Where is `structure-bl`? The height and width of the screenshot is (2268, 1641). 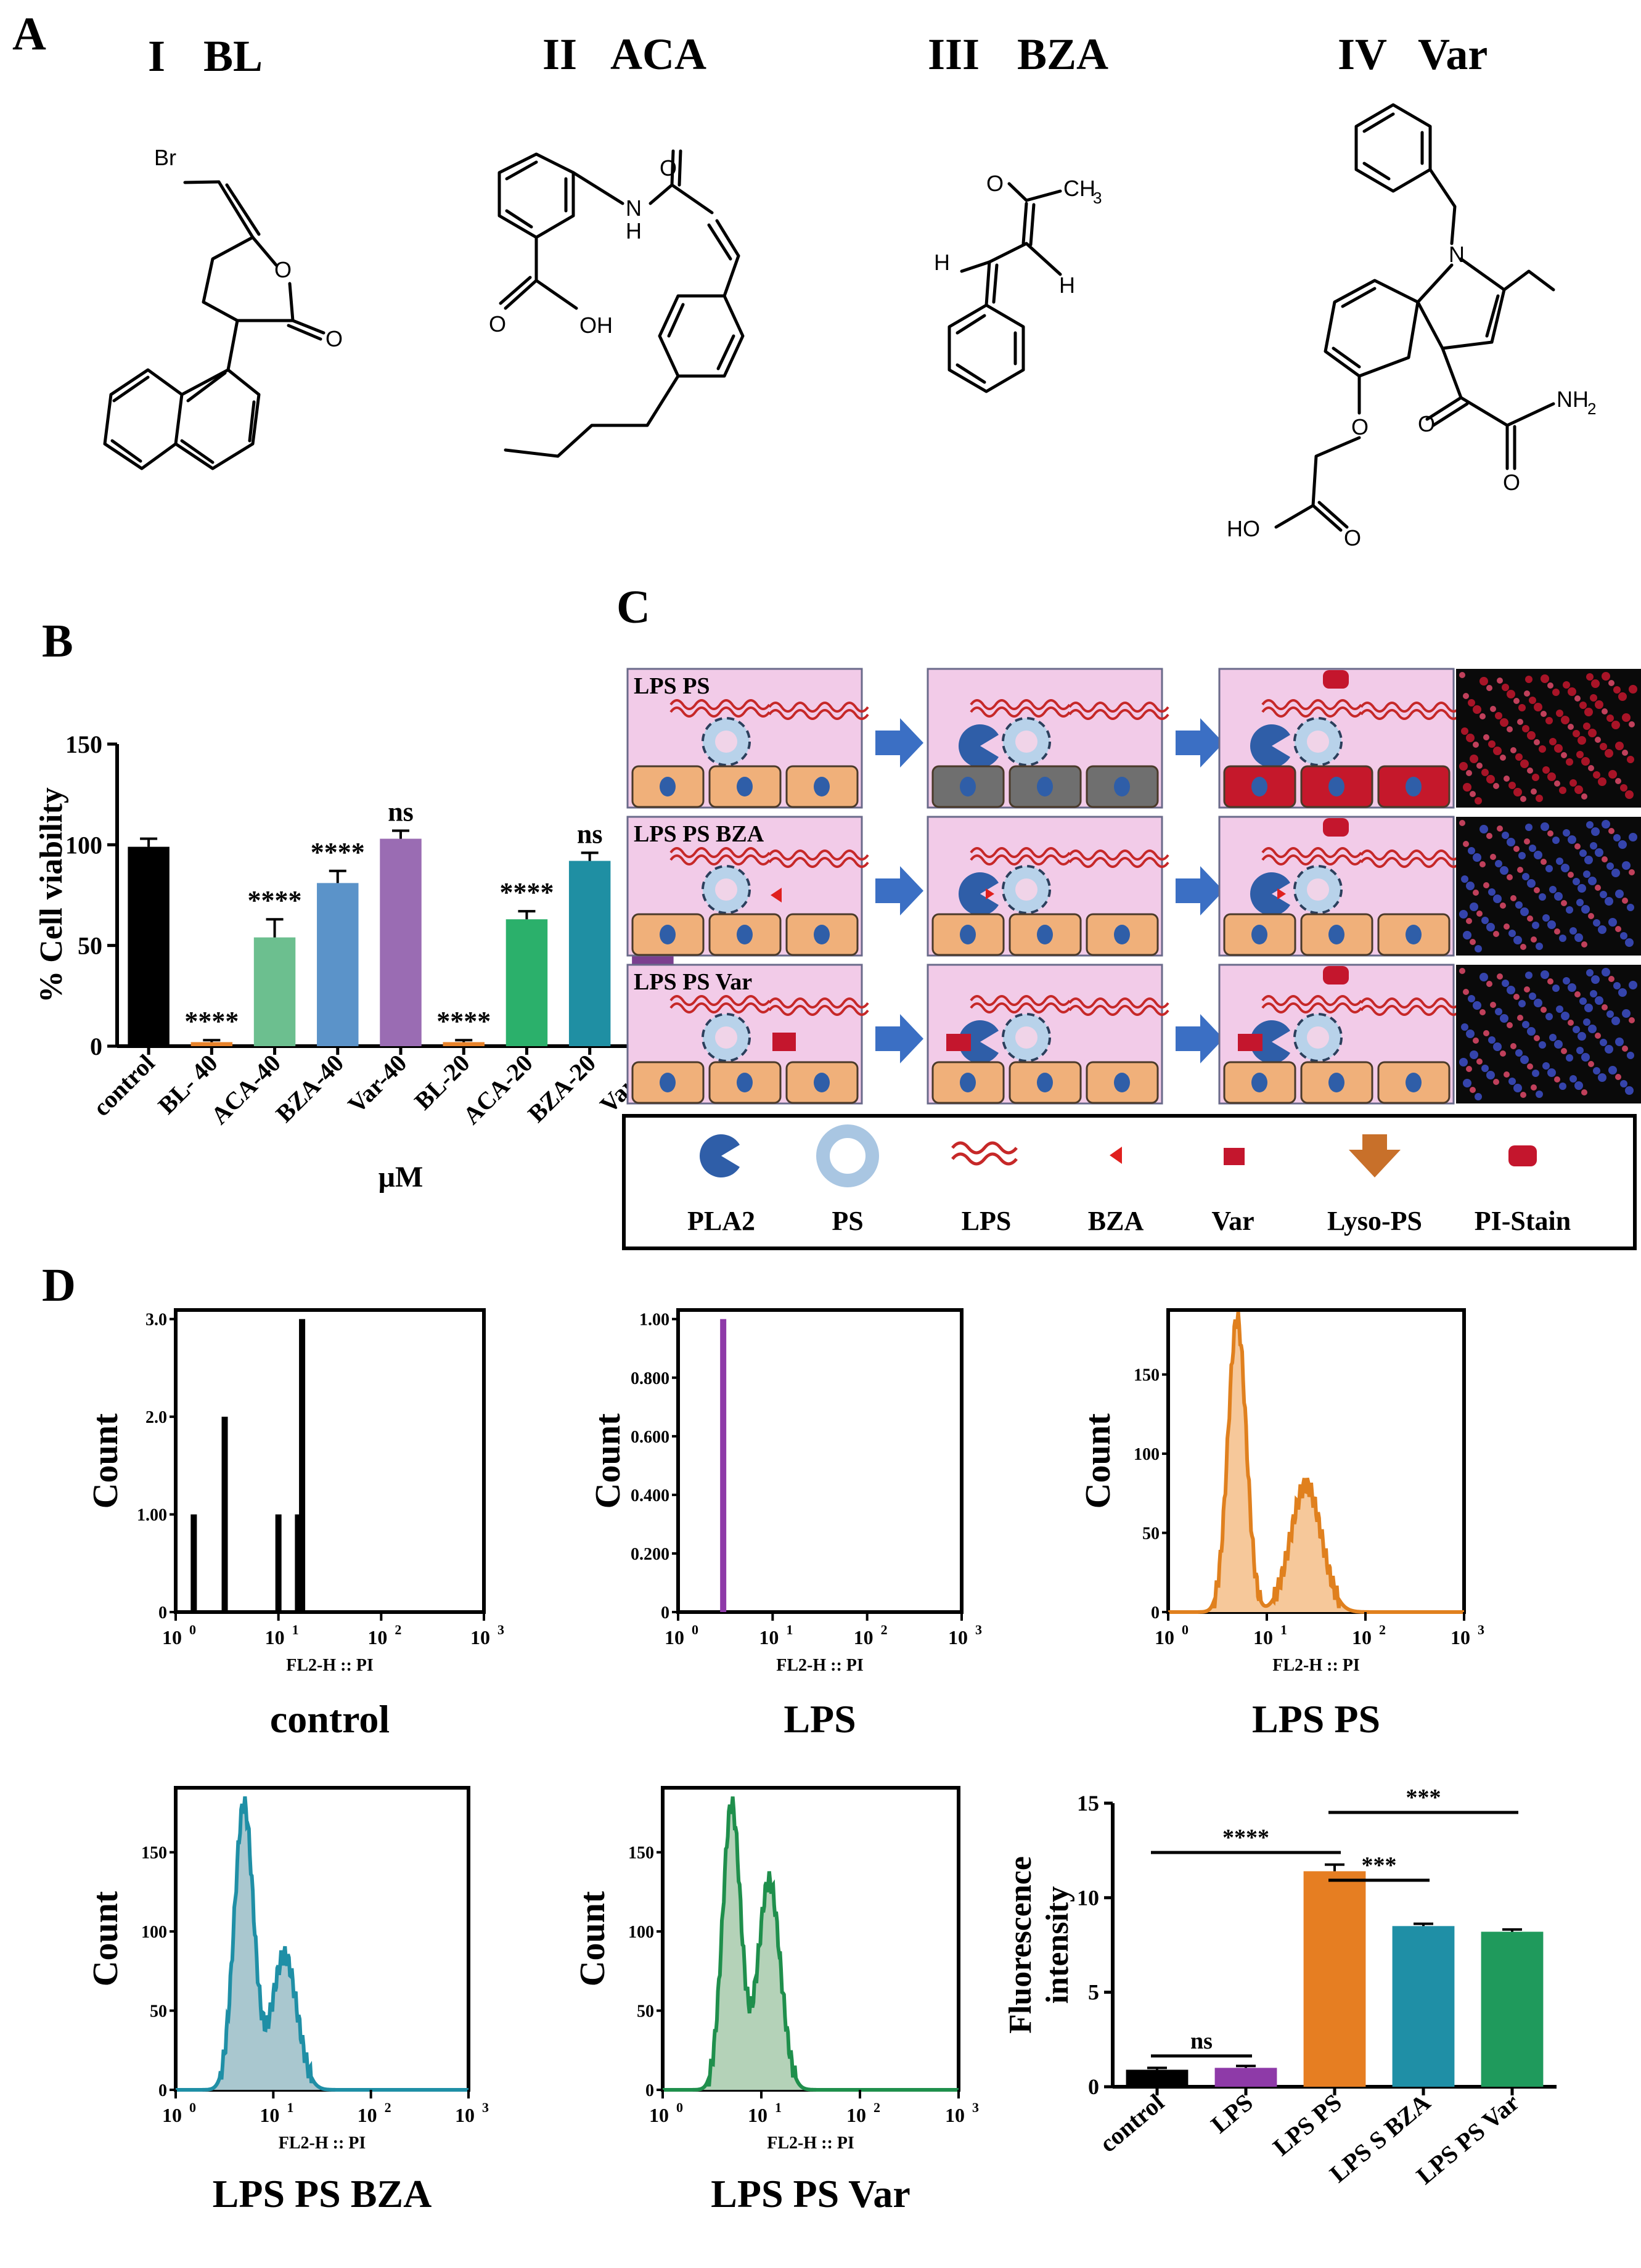 structure-bl is located at coordinates (214, 325).